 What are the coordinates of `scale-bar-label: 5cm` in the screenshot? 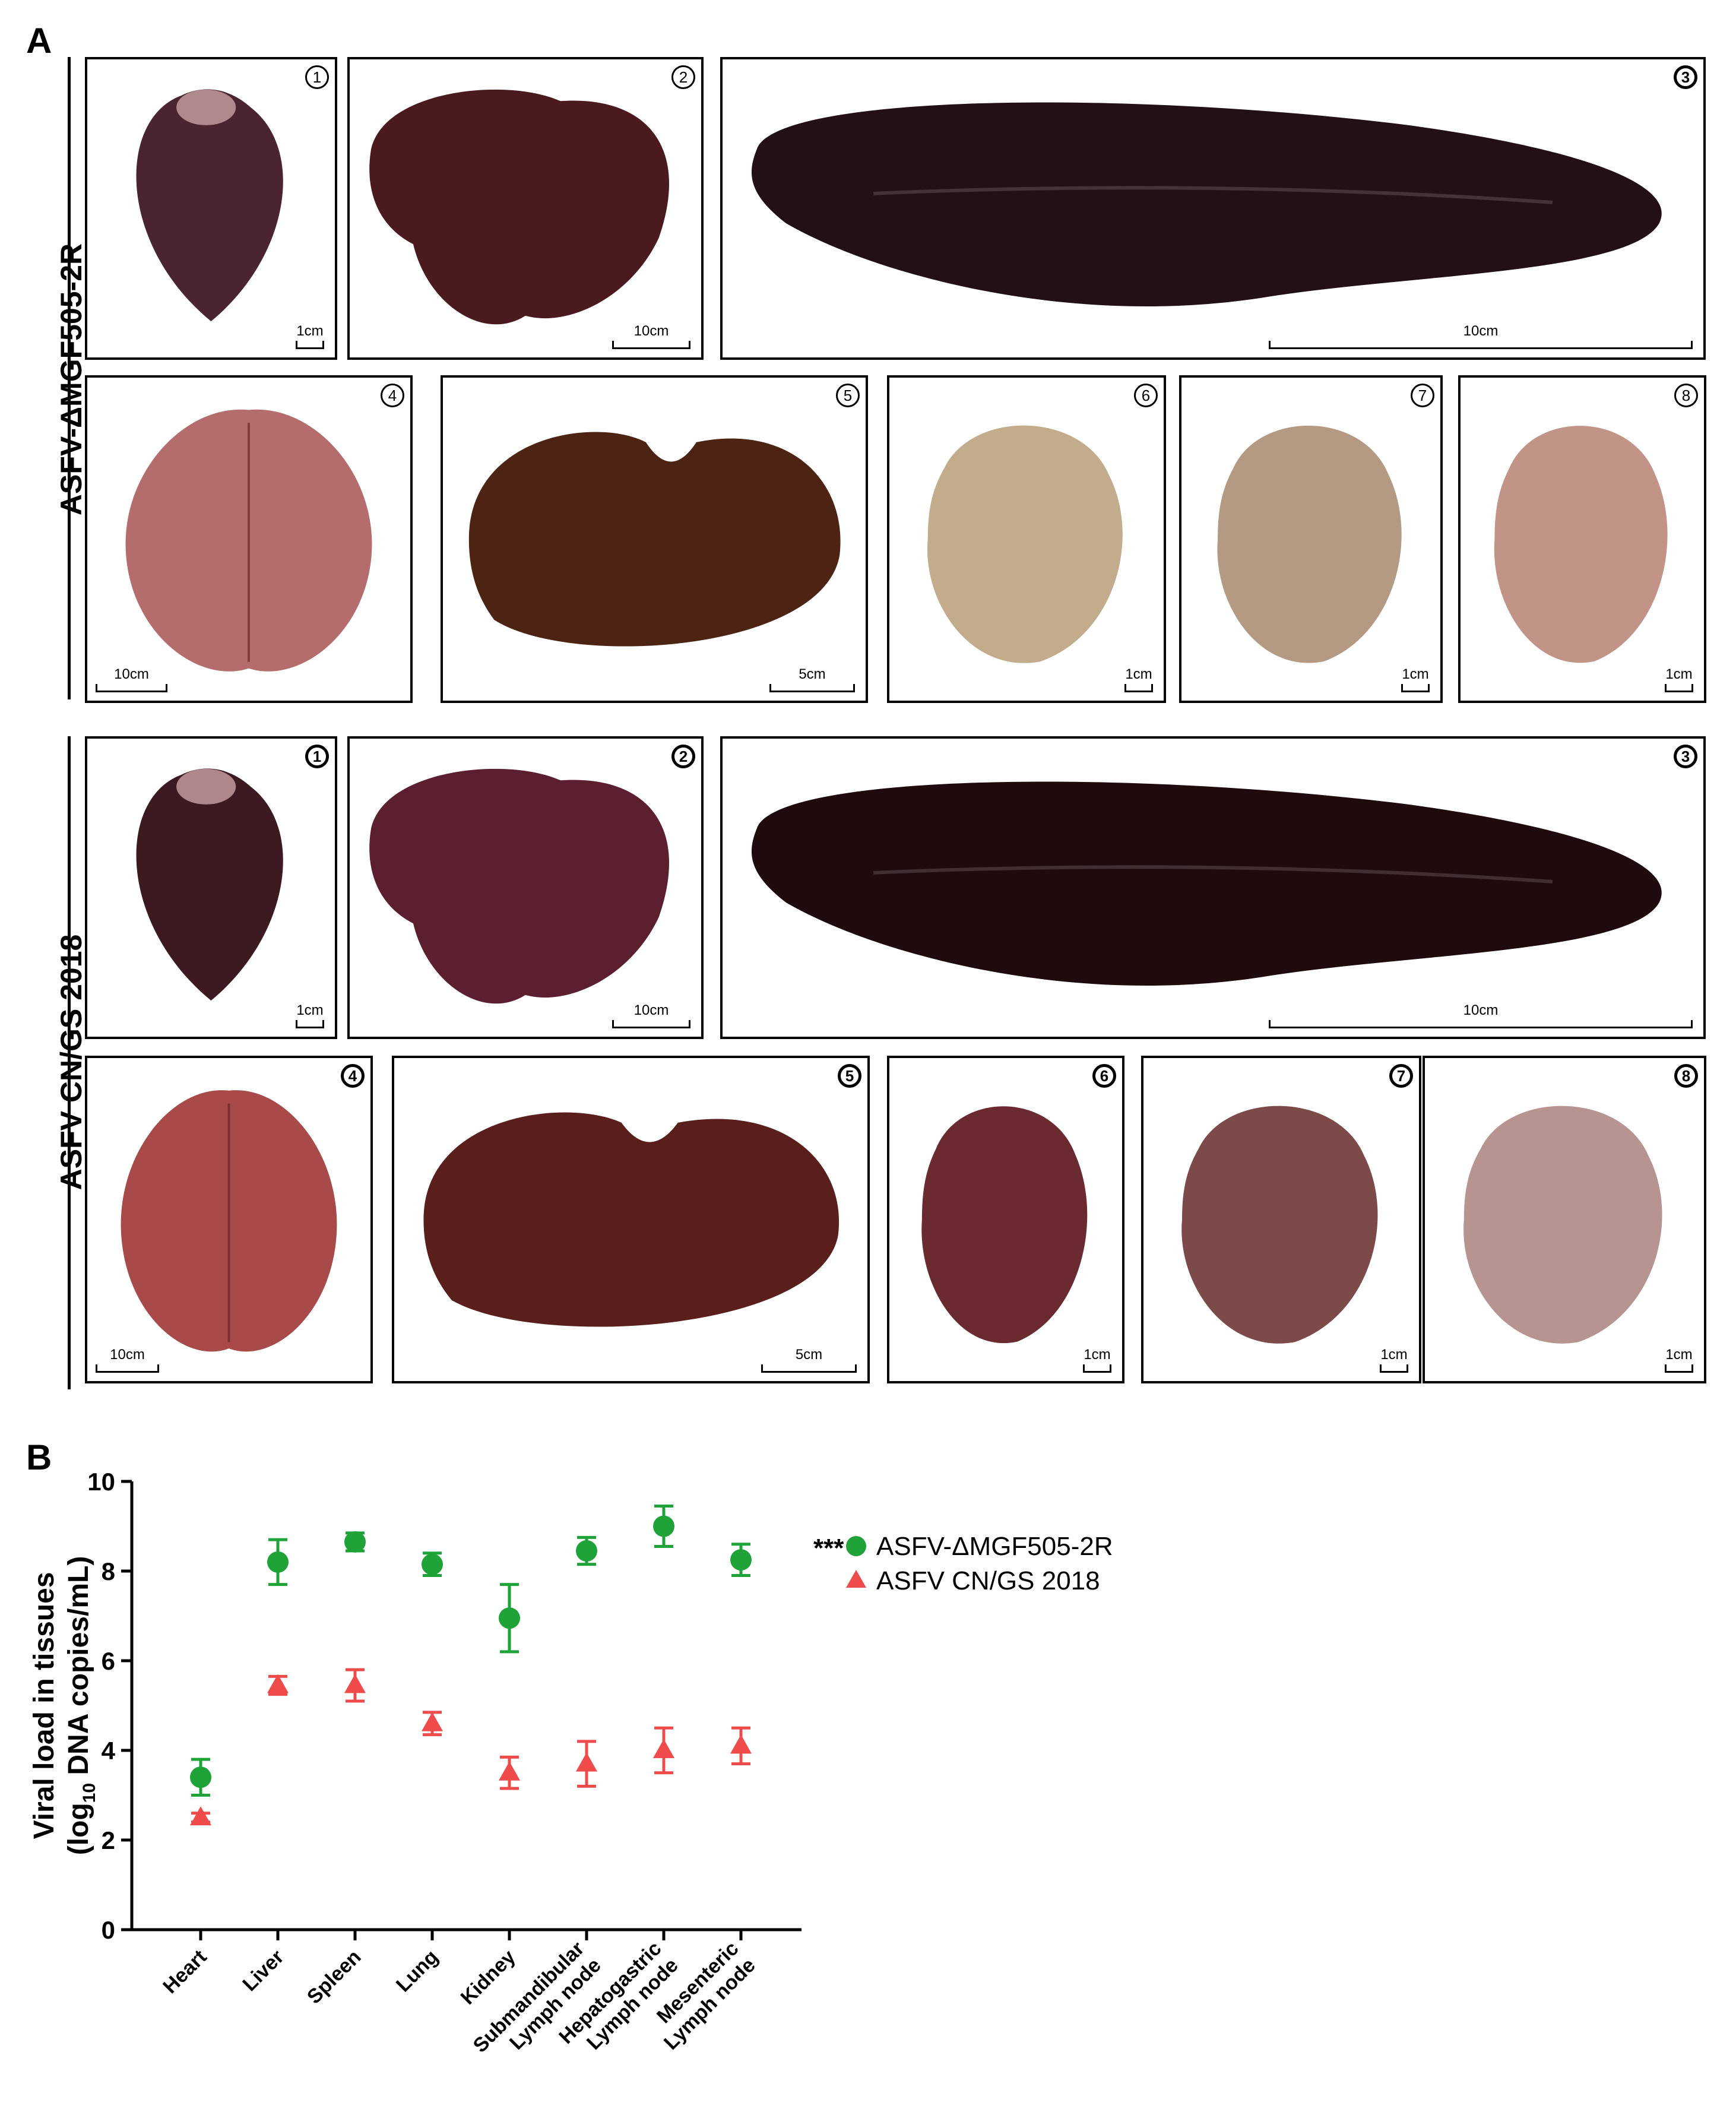 It's located at (809, 1355).